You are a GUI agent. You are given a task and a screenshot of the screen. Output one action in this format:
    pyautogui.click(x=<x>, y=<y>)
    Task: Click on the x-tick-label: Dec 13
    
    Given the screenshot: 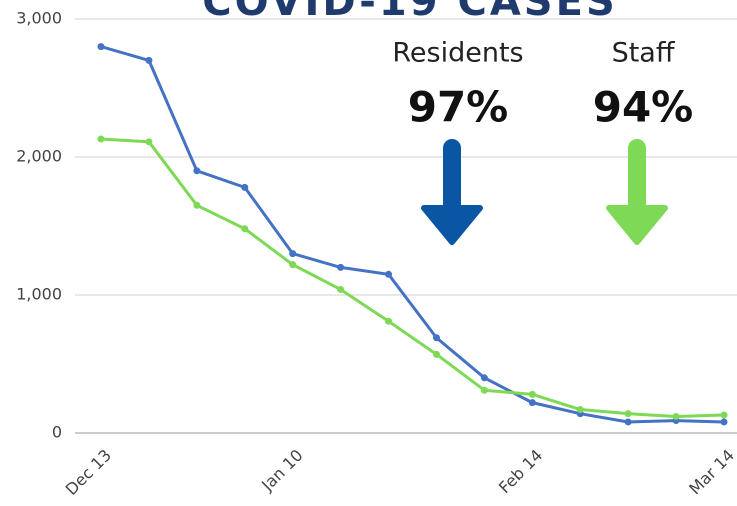 What is the action you would take?
    pyautogui.click(x=88, y=472)
    